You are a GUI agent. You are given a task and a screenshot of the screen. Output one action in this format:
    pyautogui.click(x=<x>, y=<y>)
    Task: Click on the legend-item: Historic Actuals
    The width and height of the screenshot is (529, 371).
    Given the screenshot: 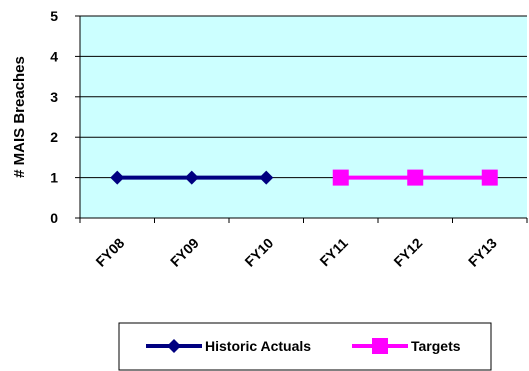 What is the action you would take?
    pyautogui.click(x=228, y=346)
    